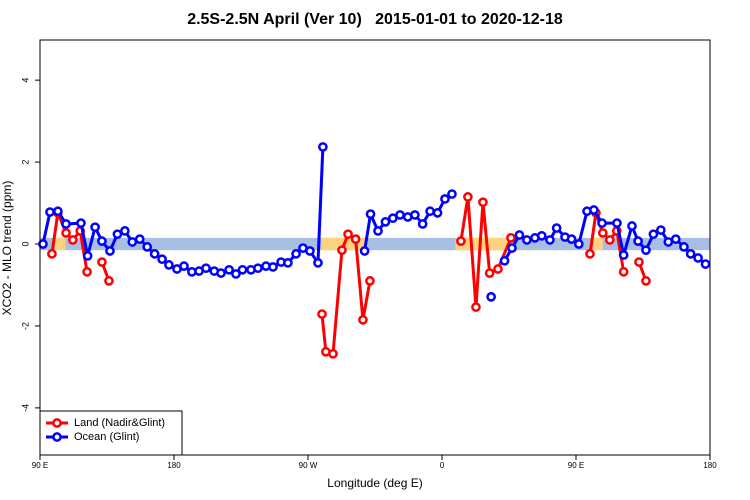 The height and width of the screenshot is (500, 750). Describe the element at coordinates (25, 80) in the screenshot. I see `y-tick-label: 4` at that location.